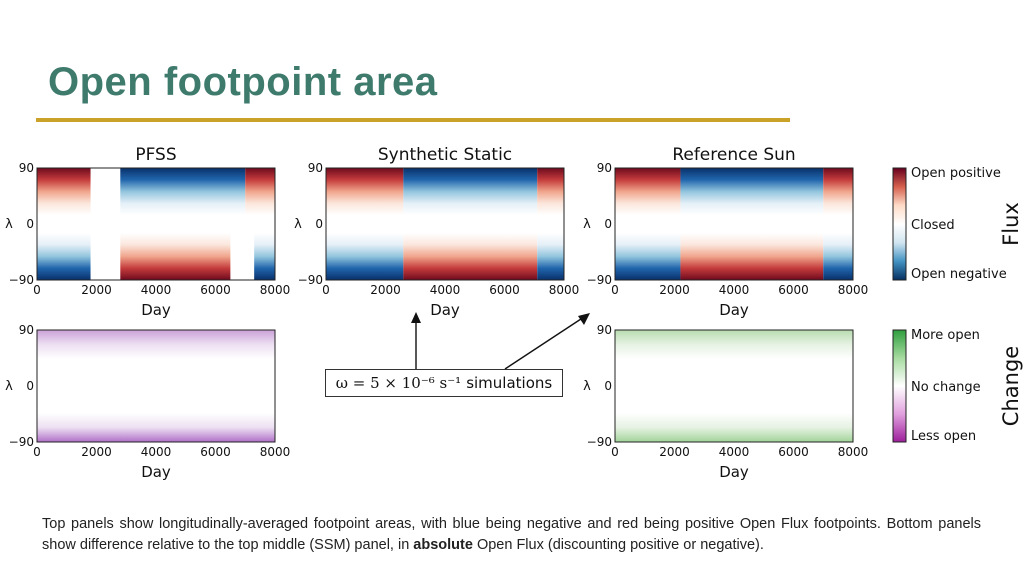 The height and width of the screenshot is (576, 1024). Describe the element at coordinates (933, 225) in the screenshot. I see `colorbar-tick-label: Closed` at that location.